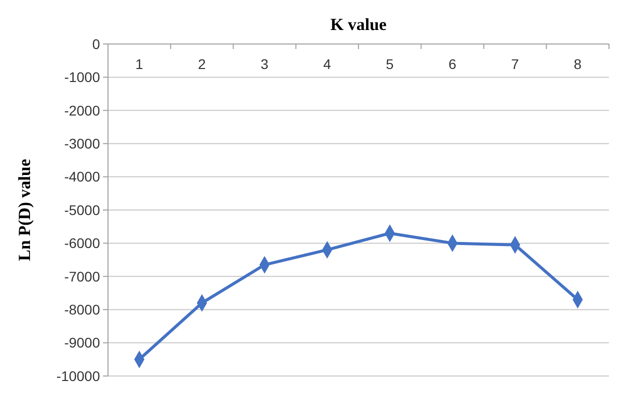 The width and height of the screenshot is (625, 402). Describe the element at coordinates (390, 64) in the screenshot. I see `x-tick-label: 5` at that location.